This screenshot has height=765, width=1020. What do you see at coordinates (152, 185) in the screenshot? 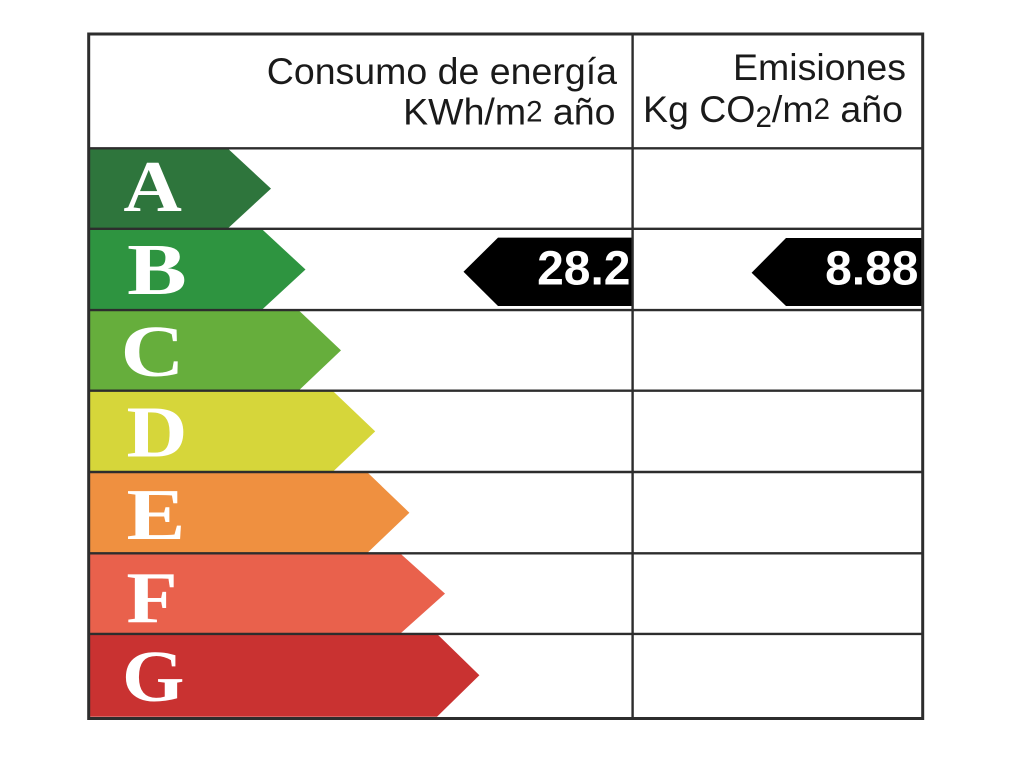
I see `svg-text: A` at bounding box center [152, 185].